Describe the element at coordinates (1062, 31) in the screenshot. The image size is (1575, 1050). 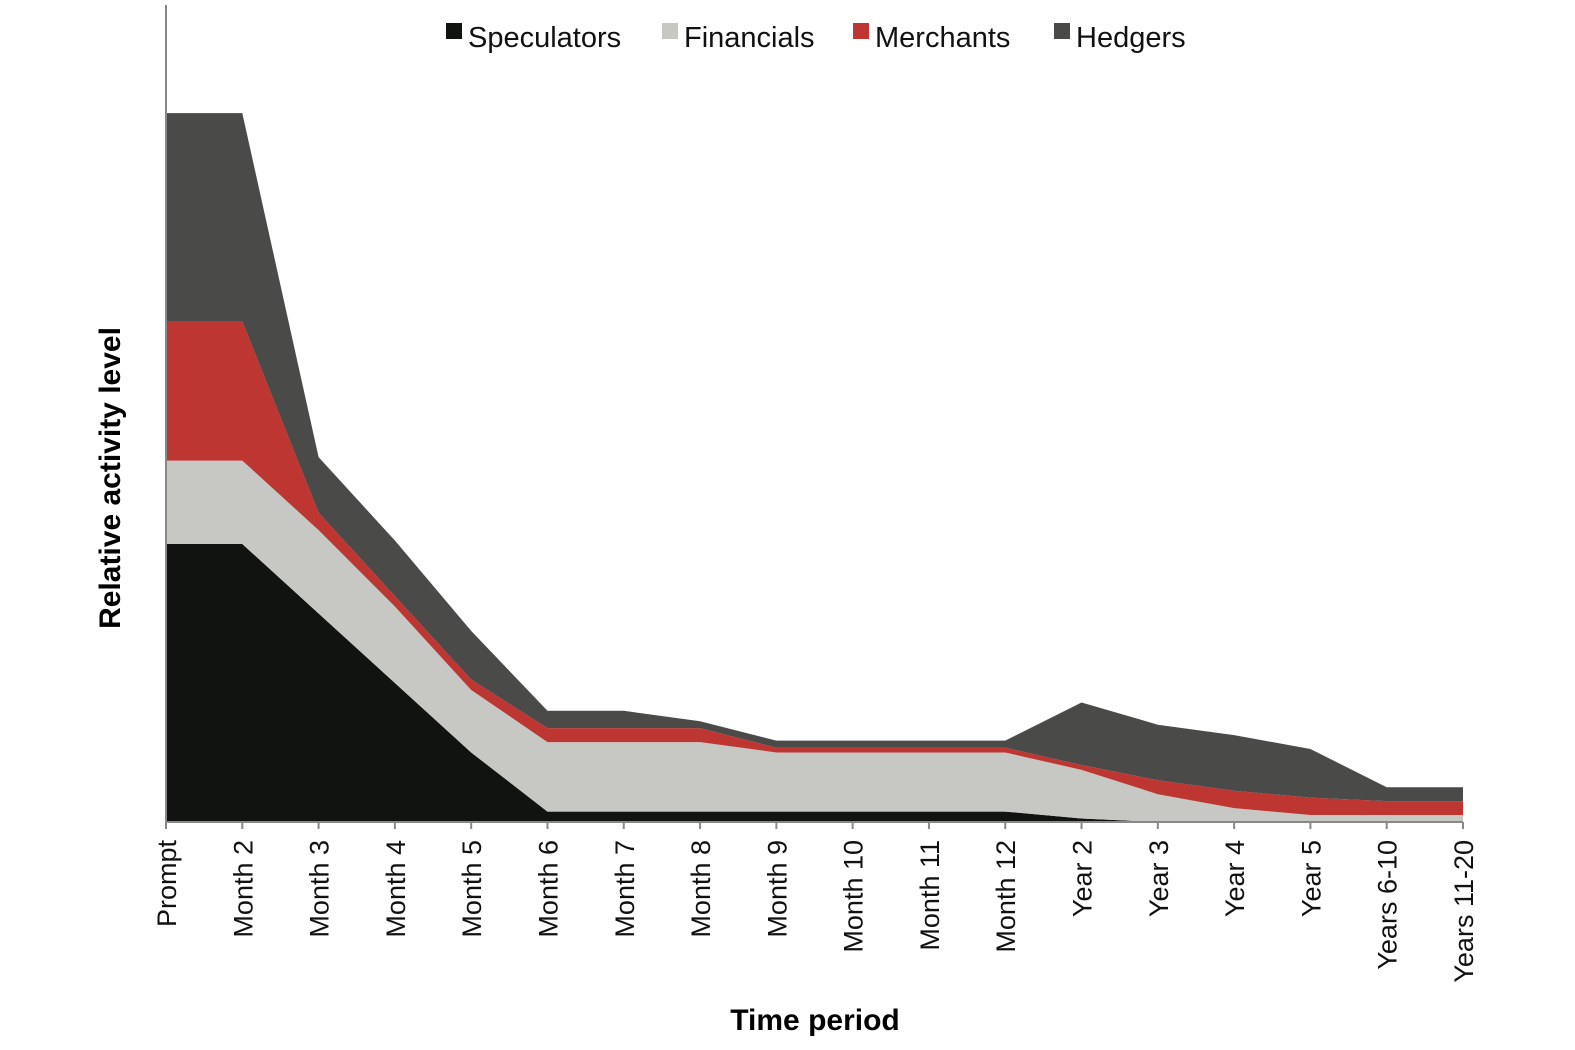
I see `legend-swatch-hedgers` at that location.